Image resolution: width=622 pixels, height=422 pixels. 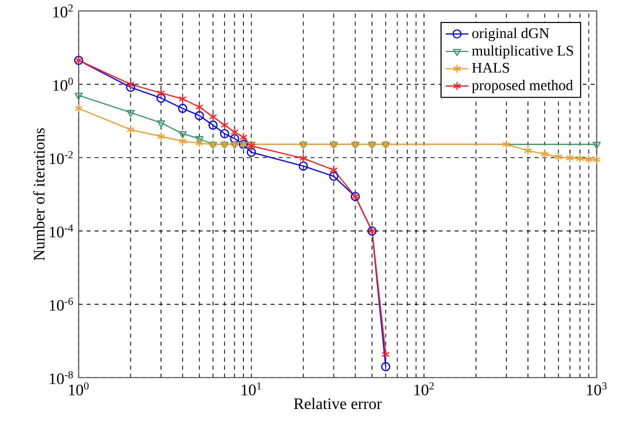 I want to click on y-tick-label: 10$^{0}$, so click(x=63, y=84).